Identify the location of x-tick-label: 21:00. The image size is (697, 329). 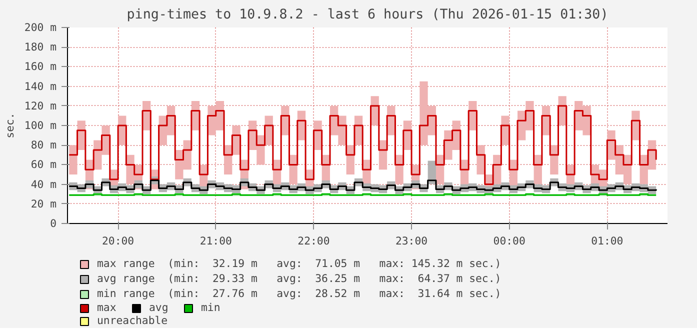
(216, 241).